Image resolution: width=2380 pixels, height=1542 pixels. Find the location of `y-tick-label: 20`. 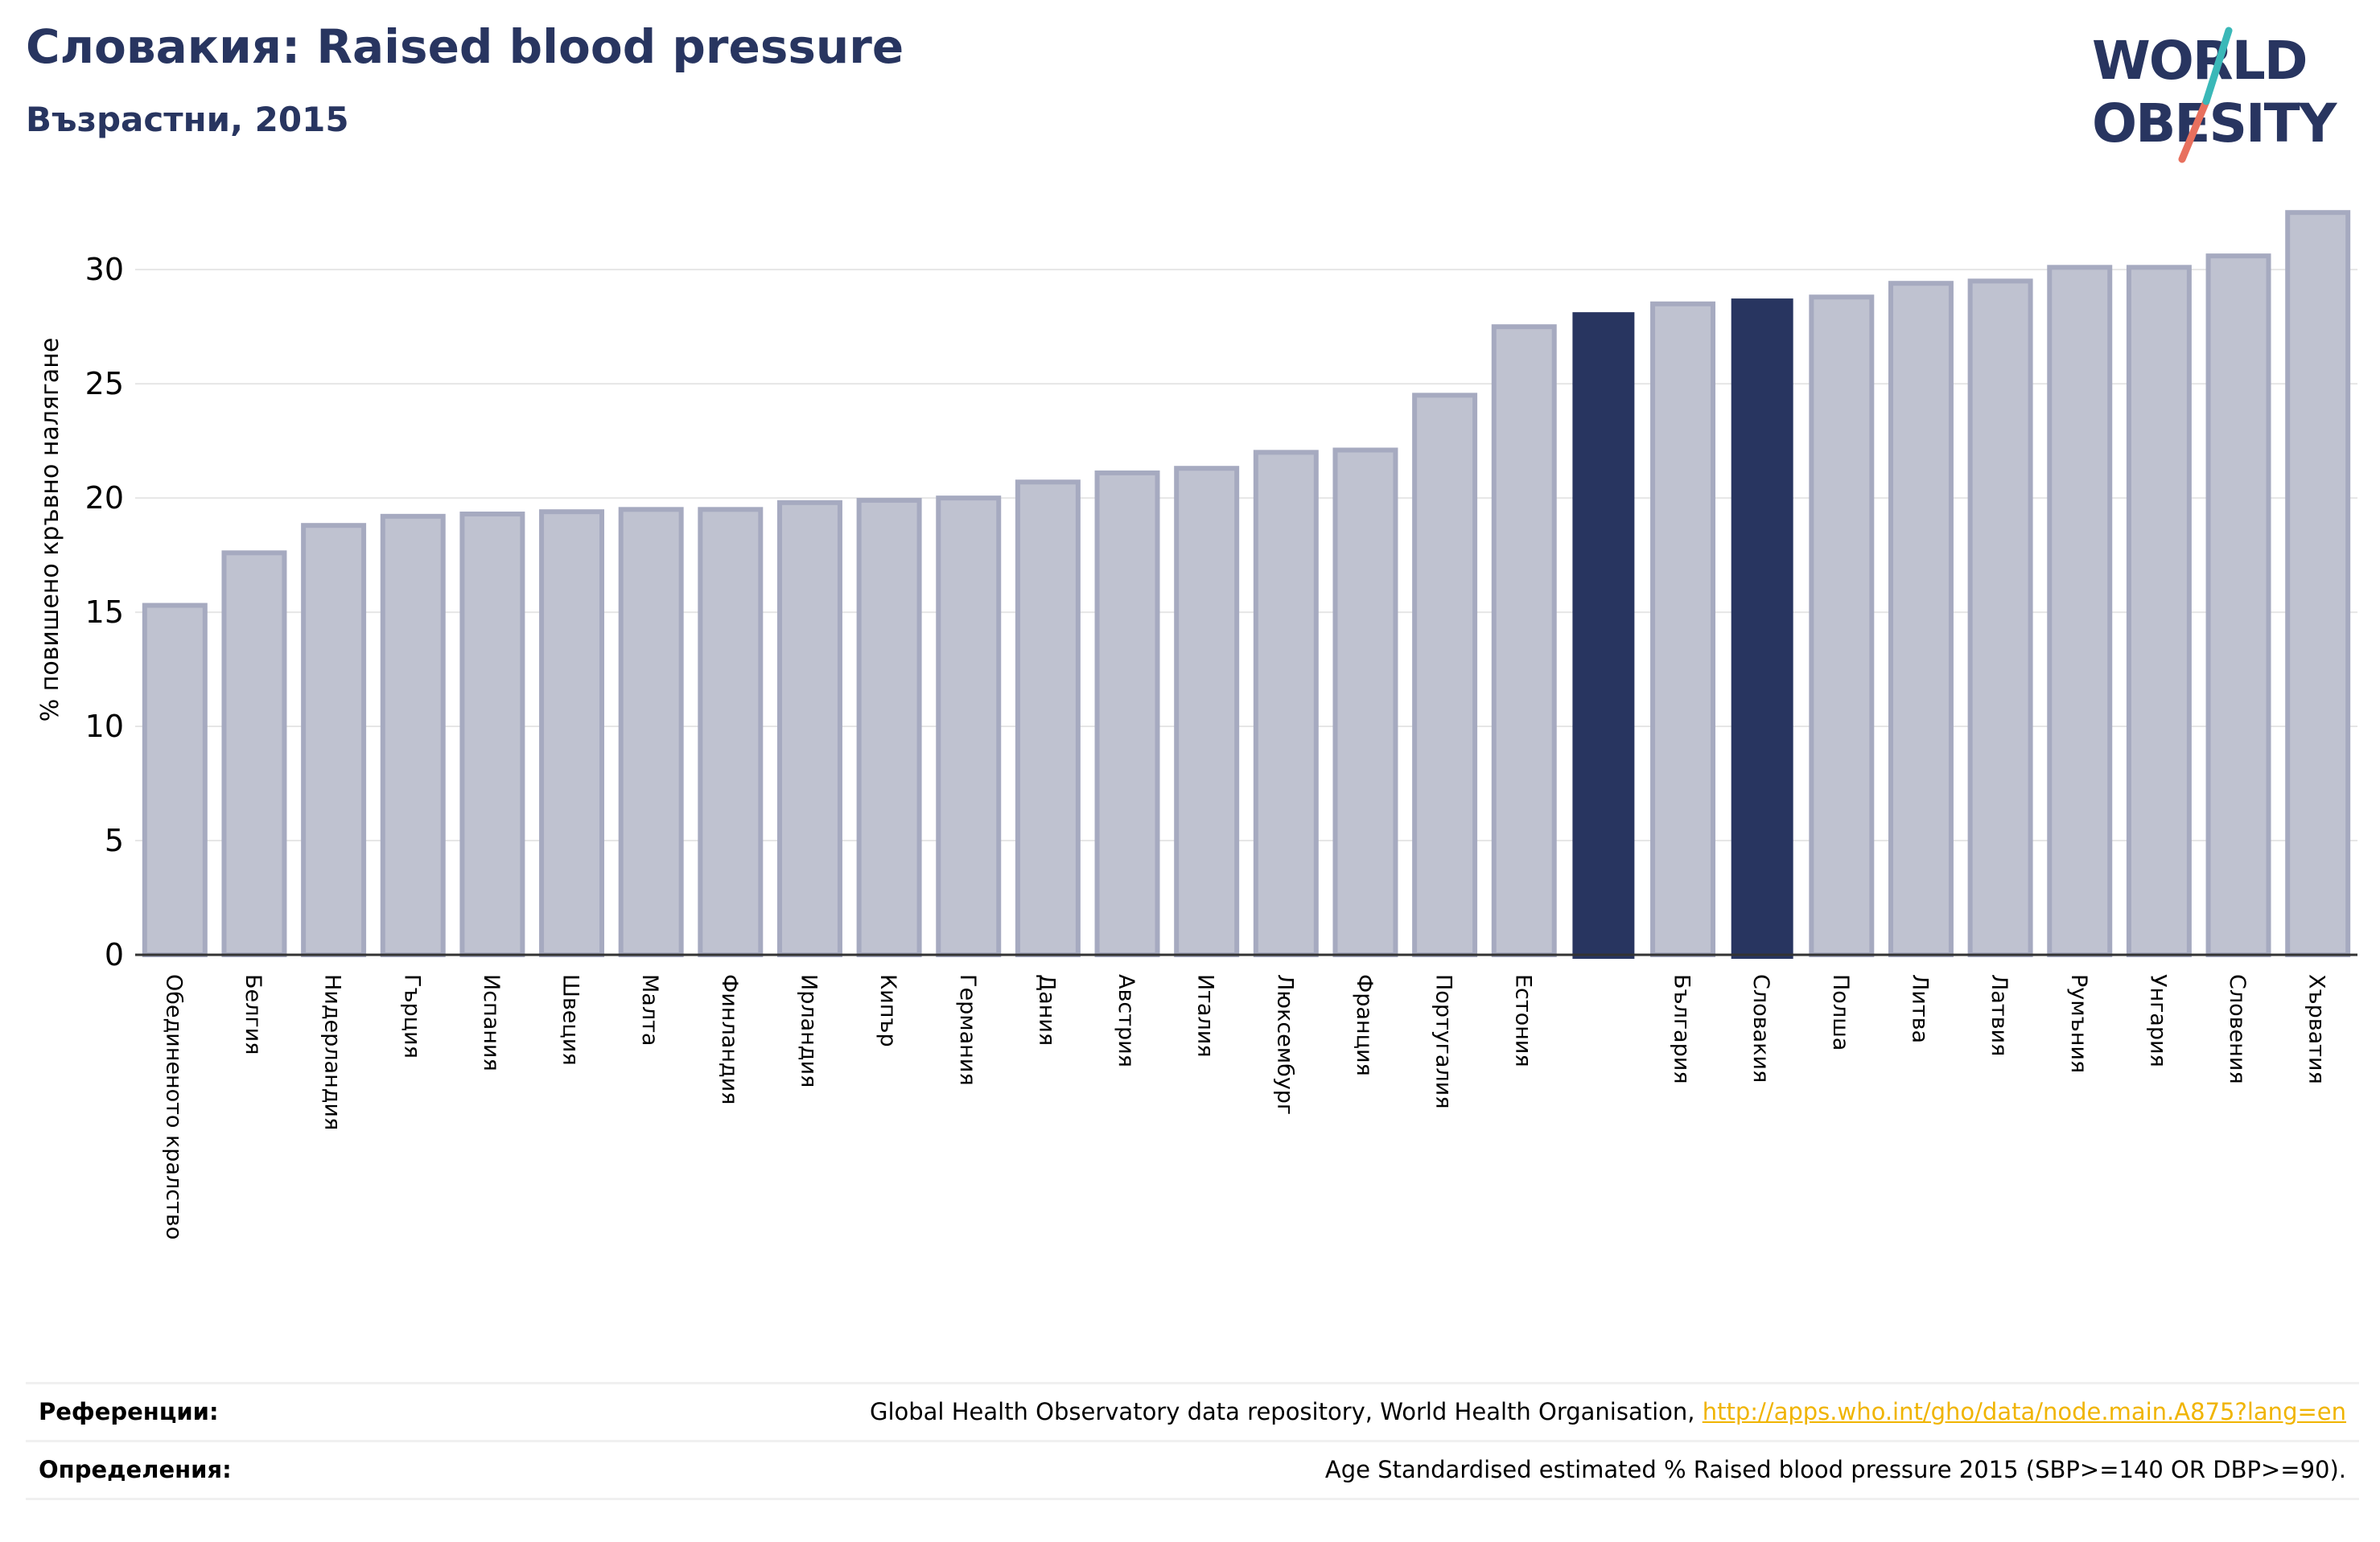

y-tick-label: 20 is located at coordinates (104, 498).